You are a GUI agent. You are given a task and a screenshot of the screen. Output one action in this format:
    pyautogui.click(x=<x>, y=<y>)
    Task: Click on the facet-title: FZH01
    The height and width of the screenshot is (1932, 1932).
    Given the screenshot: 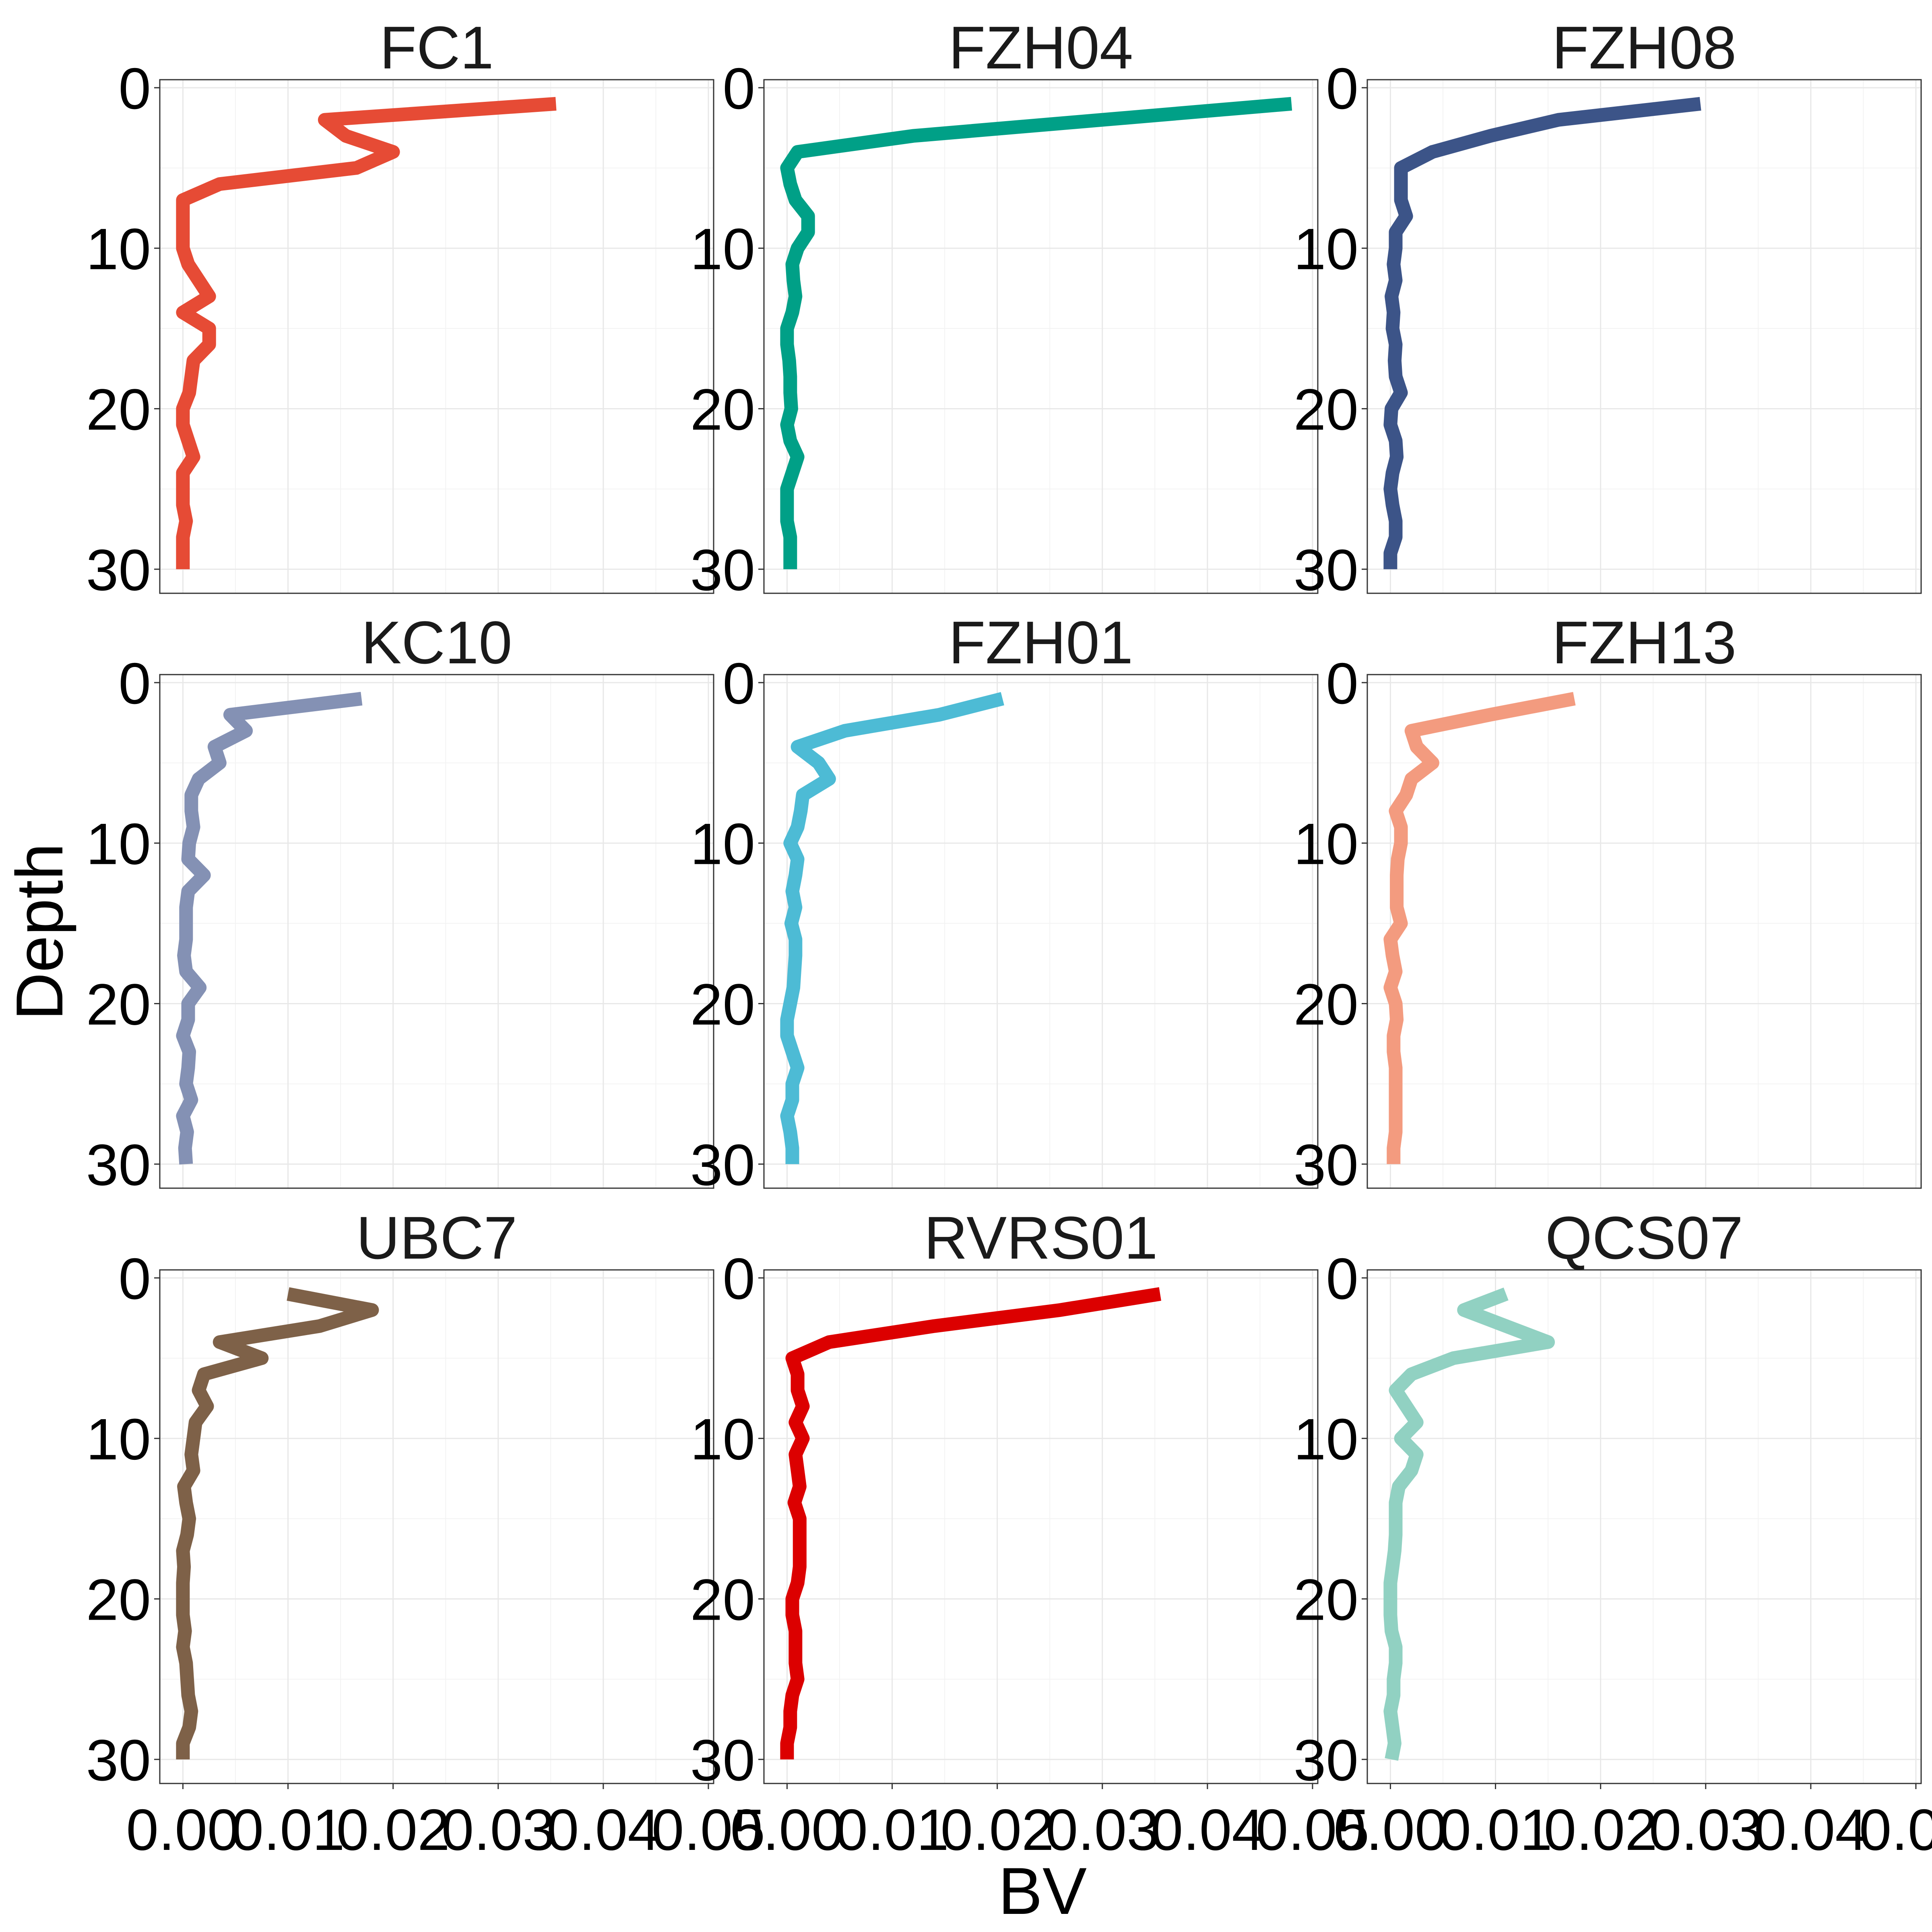 What is the action you would take?
    pyautogui.click(x=1041, y=642)
    